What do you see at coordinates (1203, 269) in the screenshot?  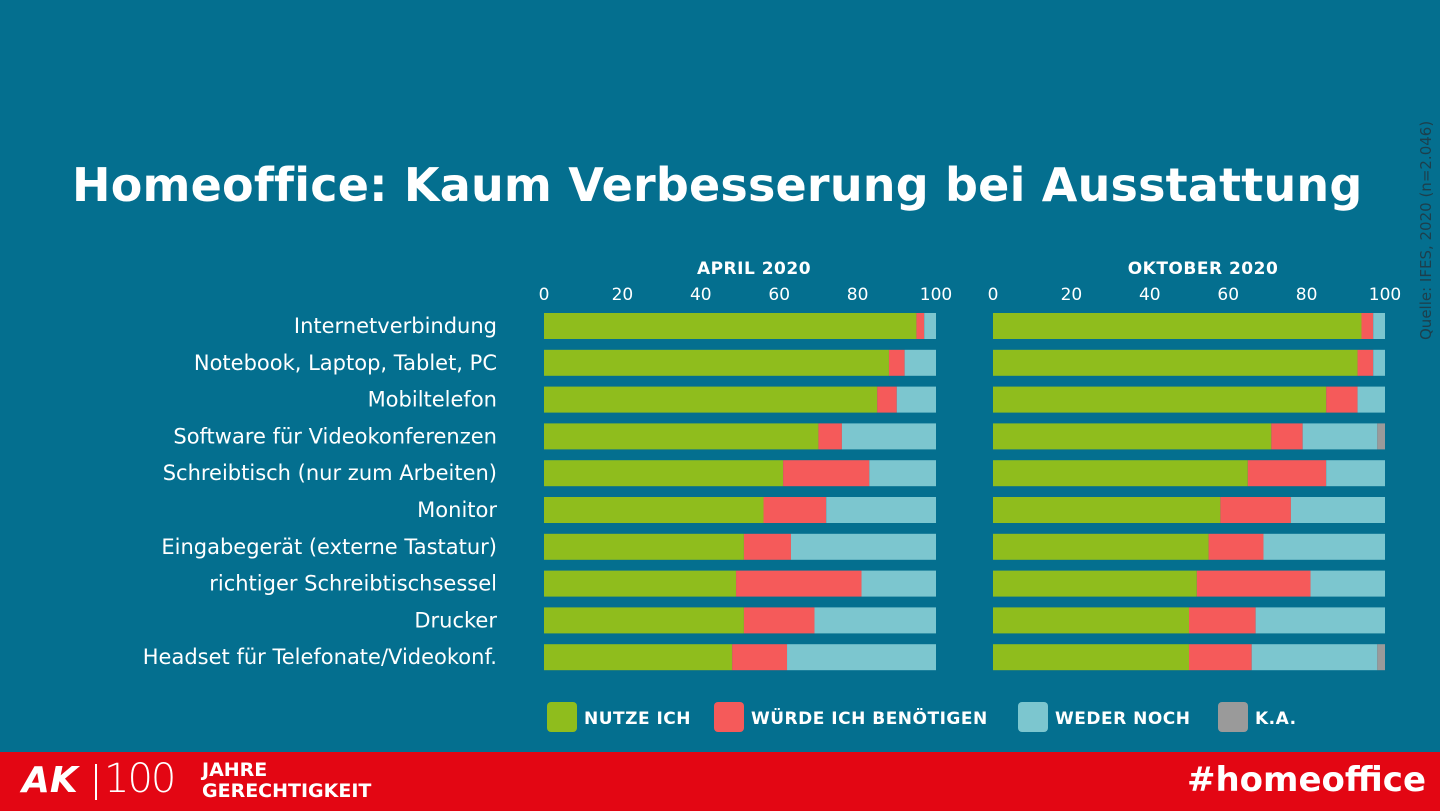 I see `panel-label: OKTOBER 2020` at bounding box center [1203, 269].